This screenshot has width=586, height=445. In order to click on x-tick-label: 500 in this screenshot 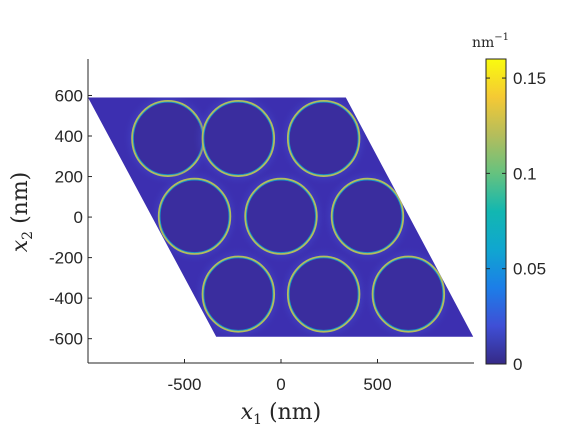, I will do `click(377, 384)`.